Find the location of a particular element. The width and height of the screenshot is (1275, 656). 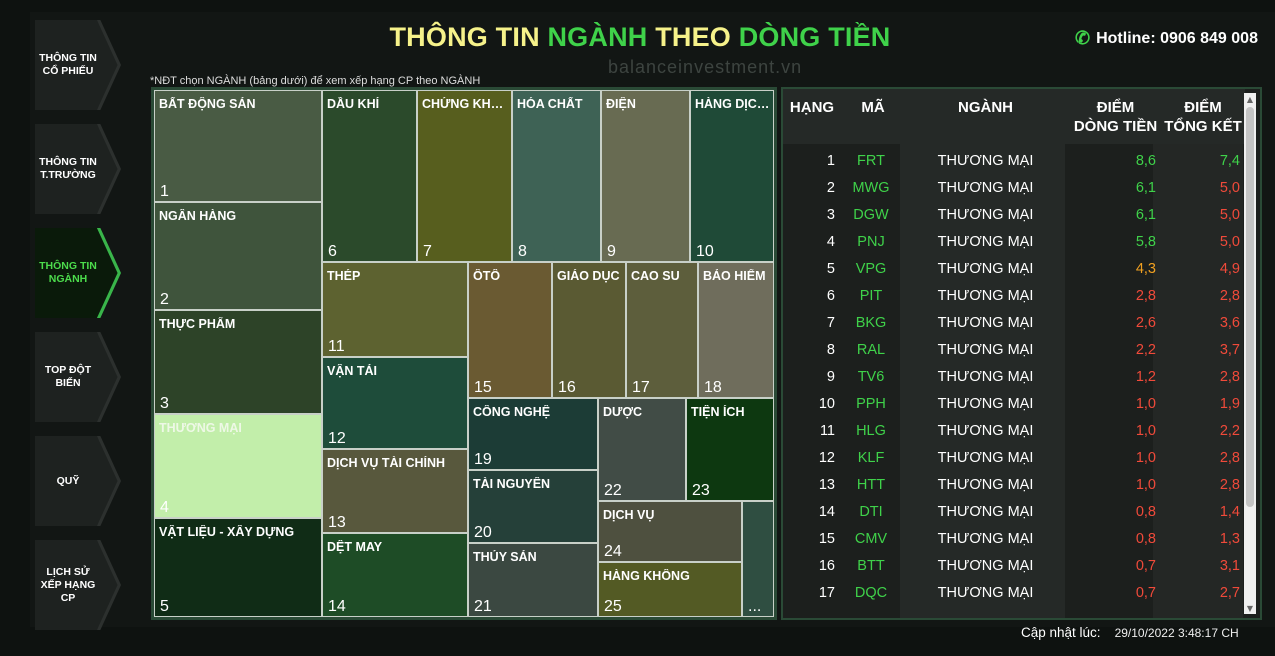

table-row: 10 PPH THƯƠNG MẠI 1,0 1,9 is located at coordinates (1014, 405).